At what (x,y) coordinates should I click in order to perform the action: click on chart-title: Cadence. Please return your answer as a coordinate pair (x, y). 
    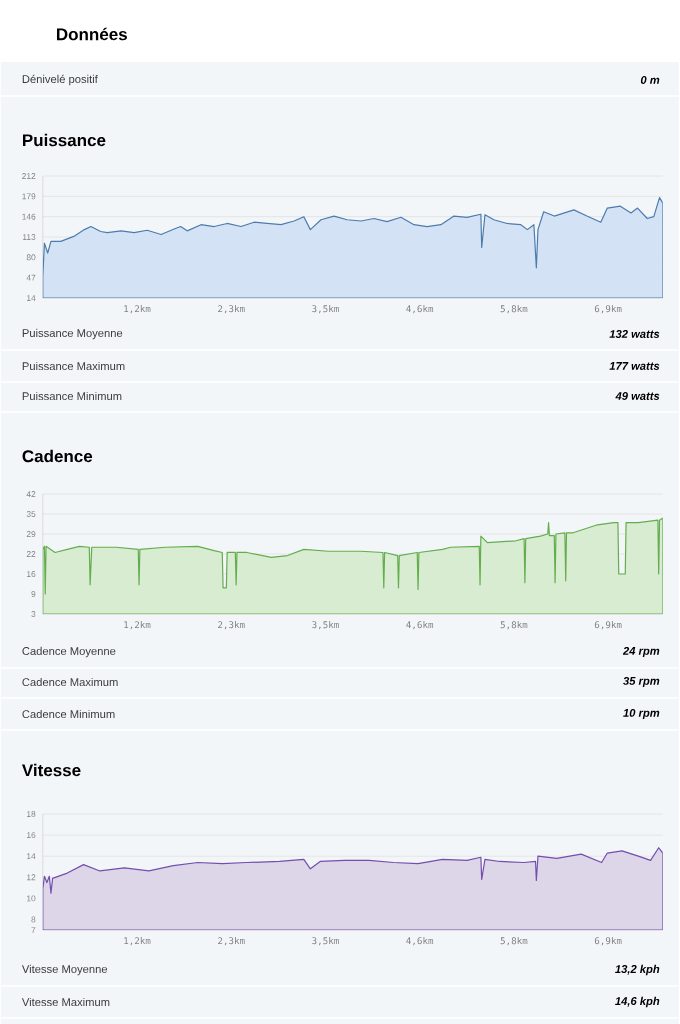
    Looking at the image, I should click on (57, 456).